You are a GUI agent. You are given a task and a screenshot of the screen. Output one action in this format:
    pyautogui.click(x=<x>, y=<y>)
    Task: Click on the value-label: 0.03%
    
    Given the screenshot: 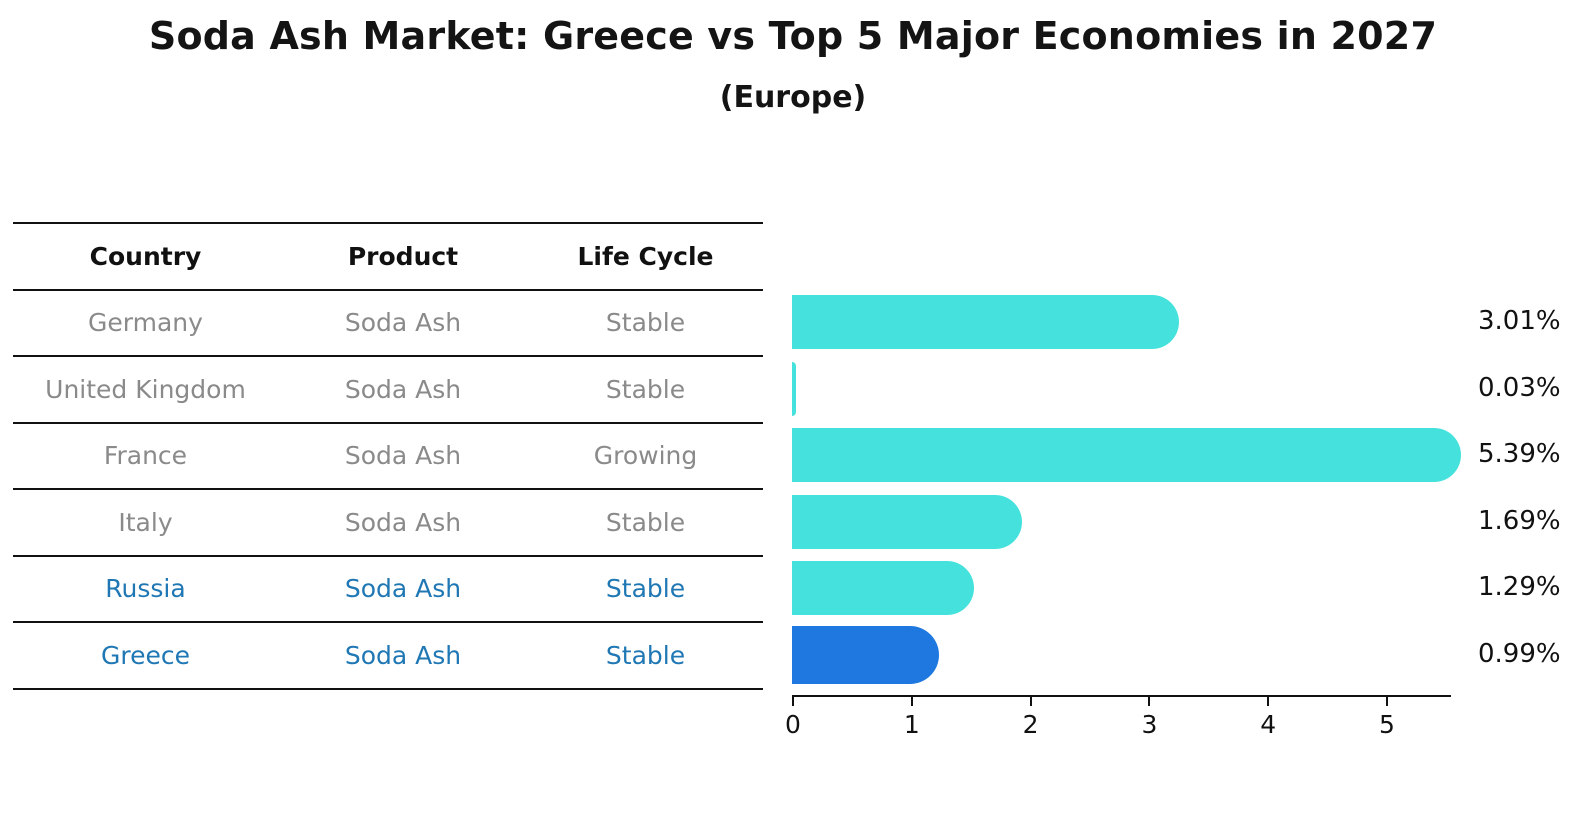 What is the action you would take?
    pyautogui.click(x=1519, y=387)
    